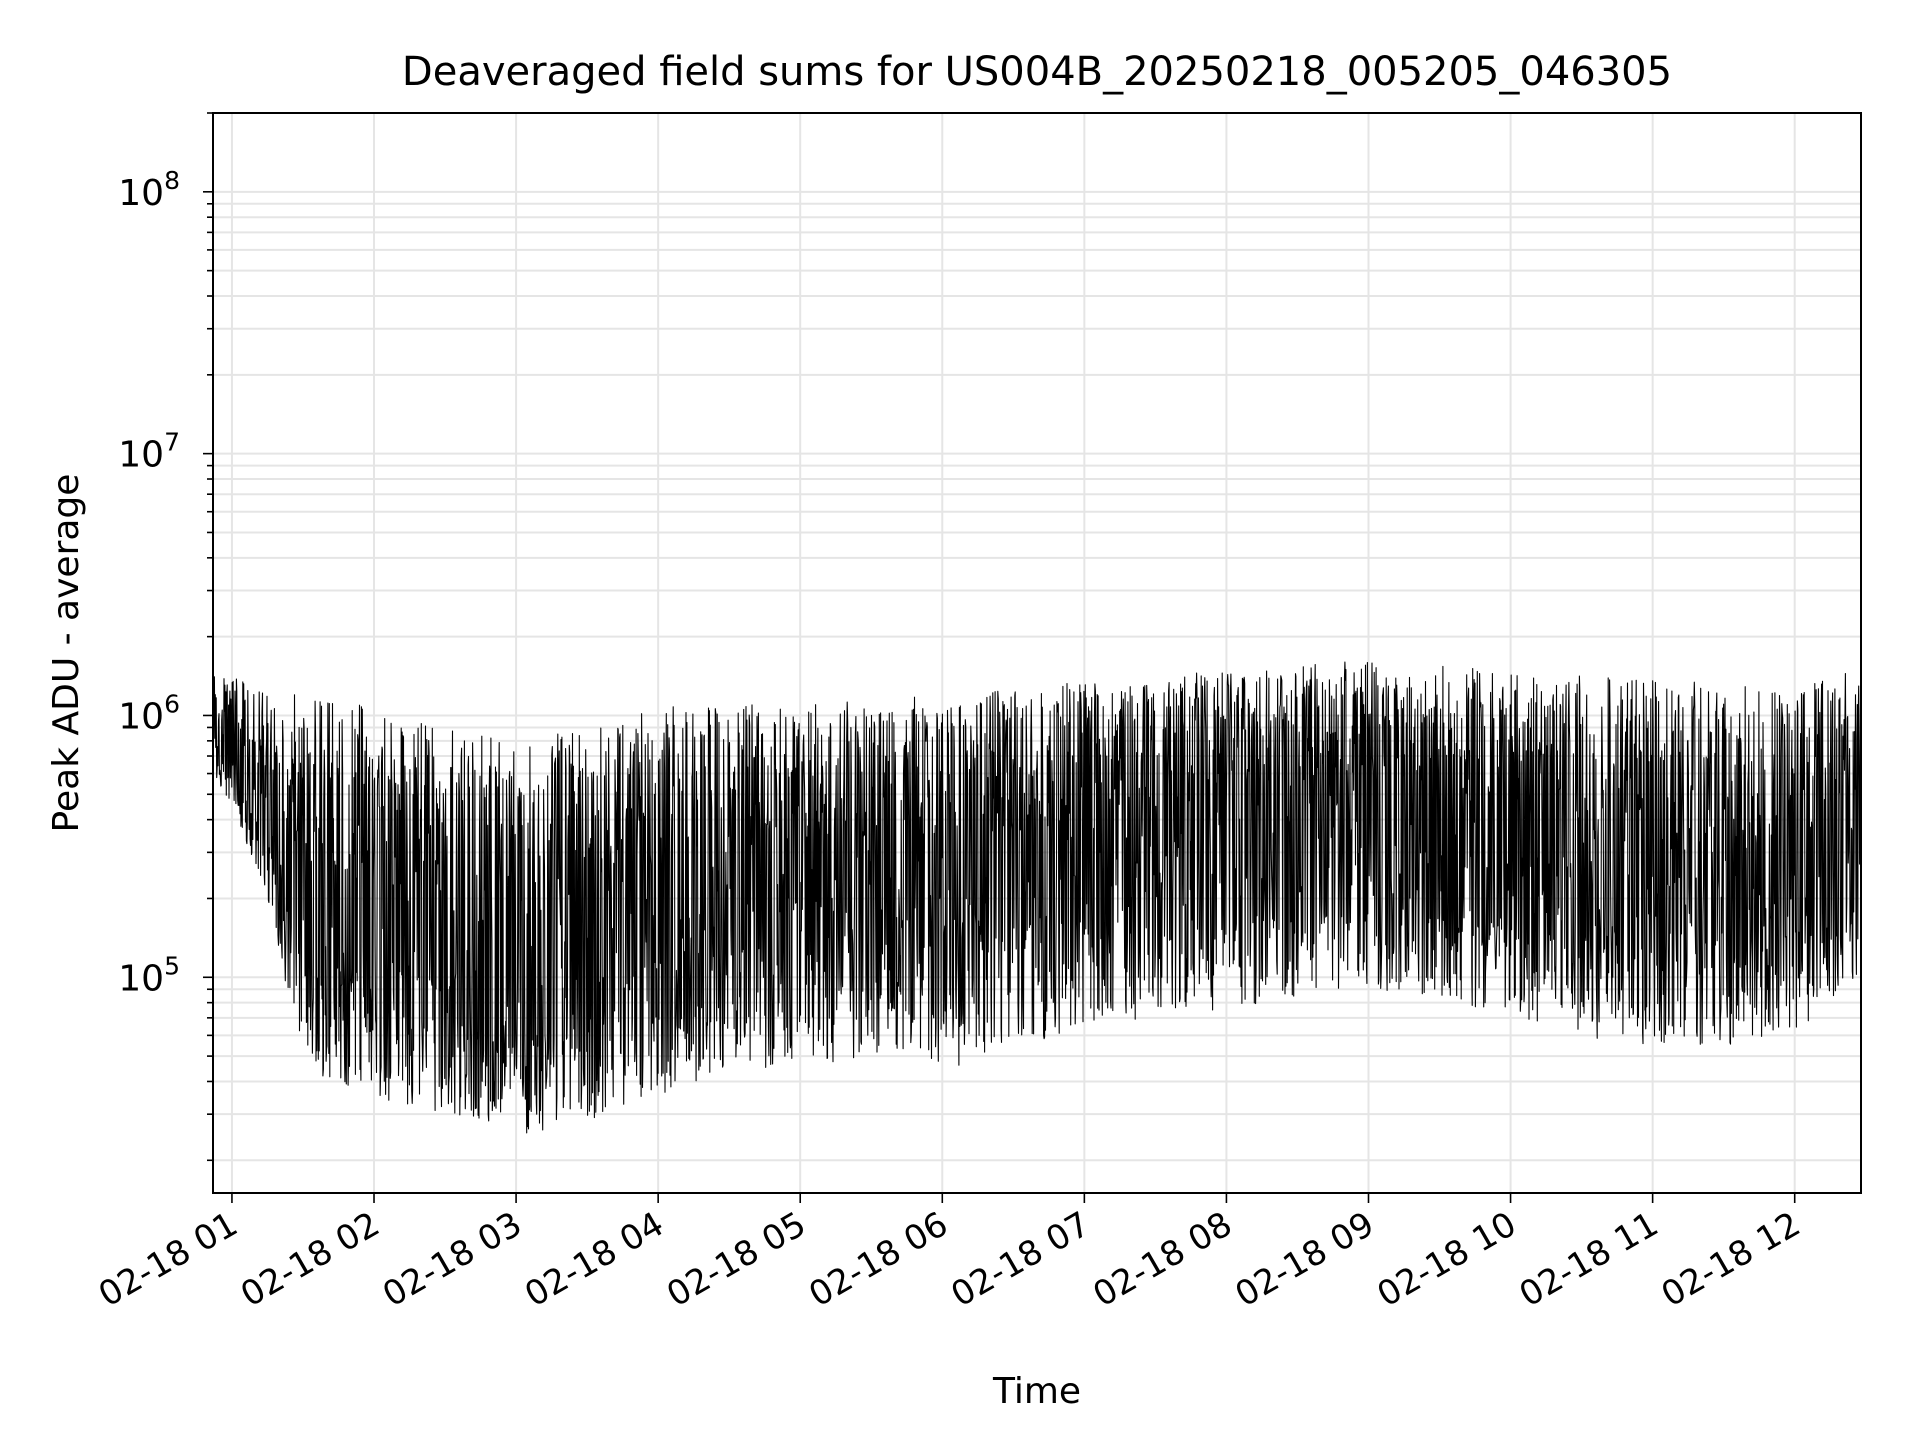  What do you see at coordinates (172, 442) in the screenshot?
I see `y-tick-exponent: 7` at bounding box center [172, 442].